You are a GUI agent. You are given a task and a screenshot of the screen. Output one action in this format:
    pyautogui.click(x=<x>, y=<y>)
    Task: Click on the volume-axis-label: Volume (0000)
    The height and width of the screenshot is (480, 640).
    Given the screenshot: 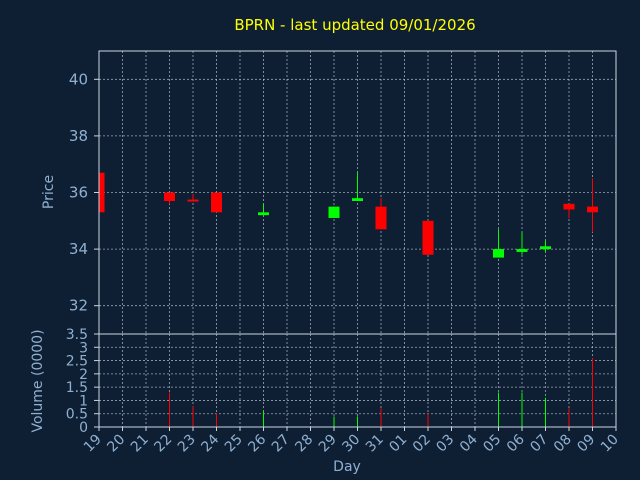 What is the action you would take?
    pyautogui.click(x=38, y=380)
    